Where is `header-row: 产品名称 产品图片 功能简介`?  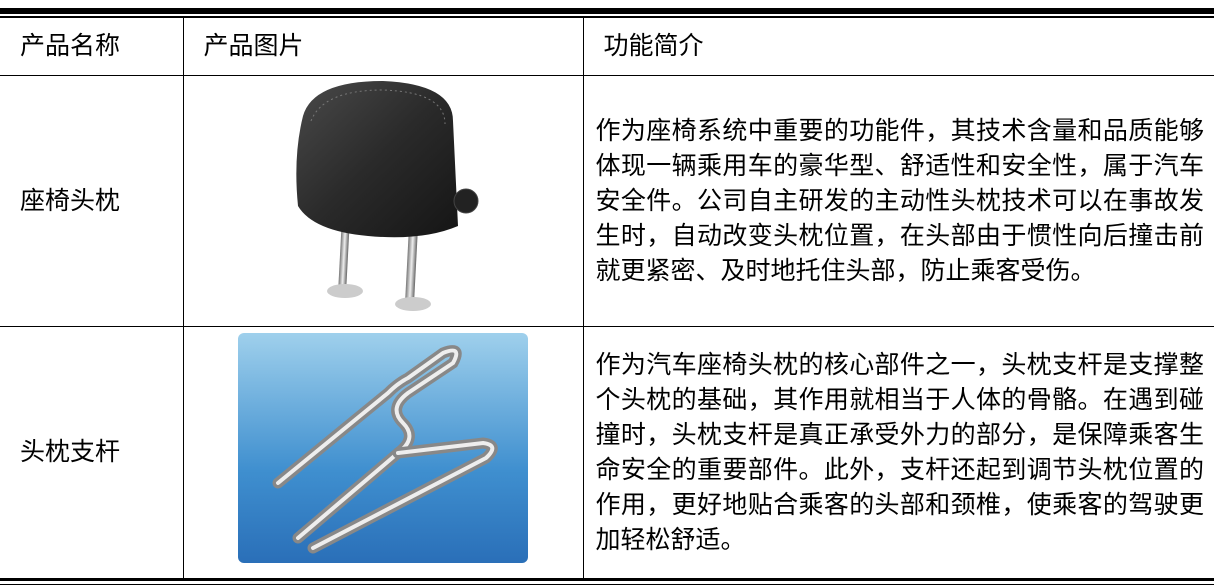
header-row: 产品名称 产品图片 功能简介 is located at coordinates (607, 46).